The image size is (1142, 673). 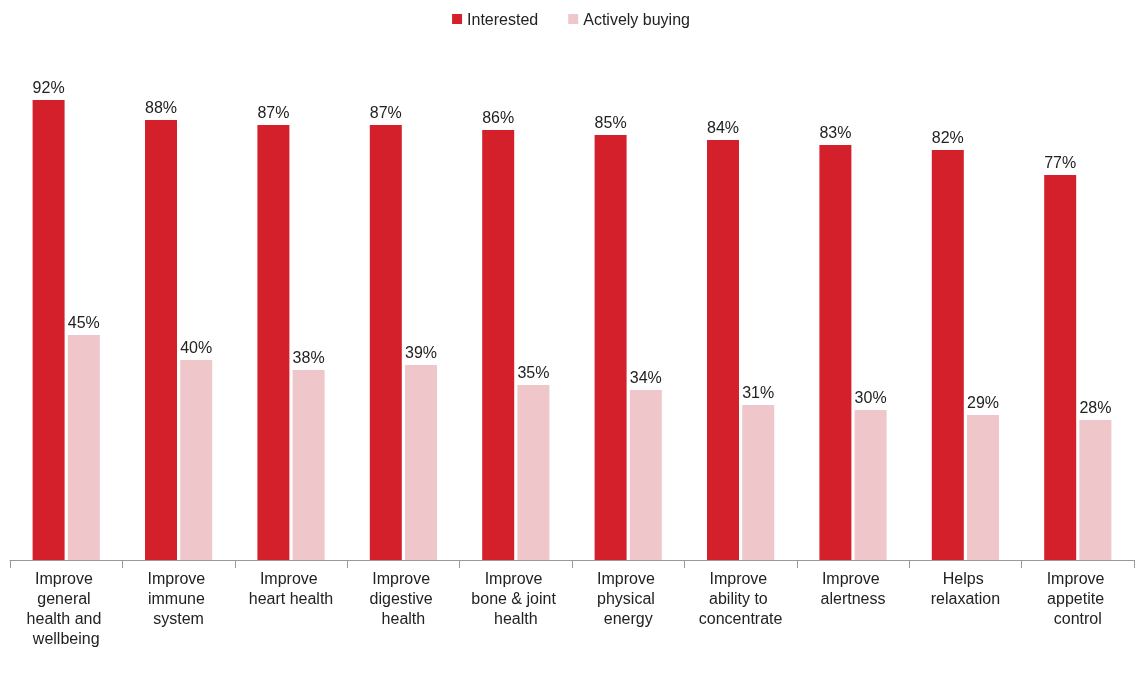 I want to click on data-label: 40%, so click(x=196, y=347).